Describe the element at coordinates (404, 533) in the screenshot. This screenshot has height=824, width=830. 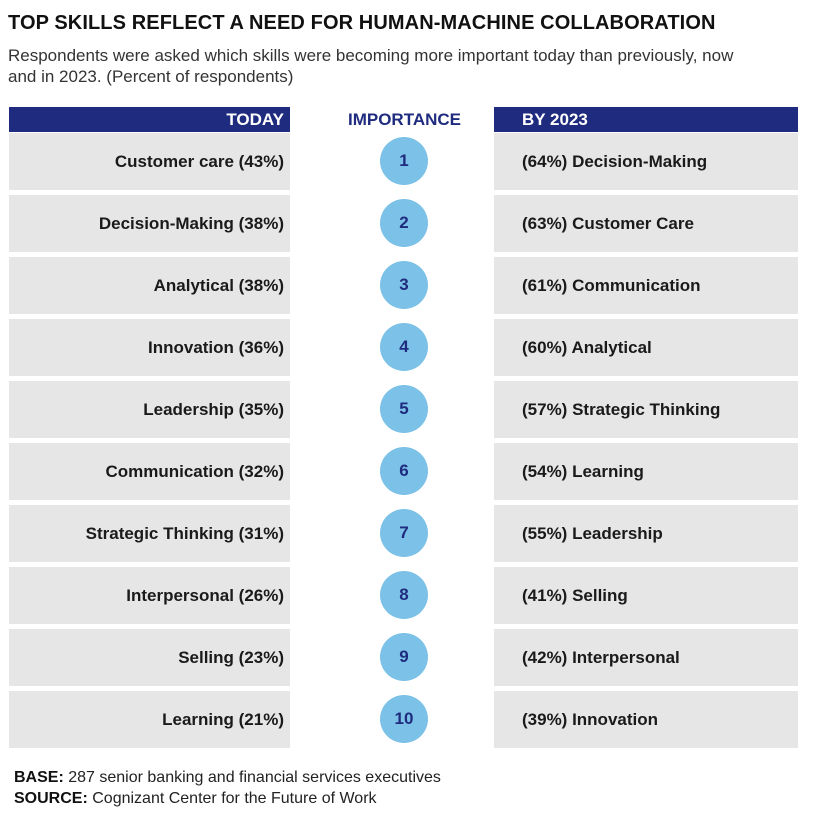
I see `importance-rank-badge: 7` at that location.